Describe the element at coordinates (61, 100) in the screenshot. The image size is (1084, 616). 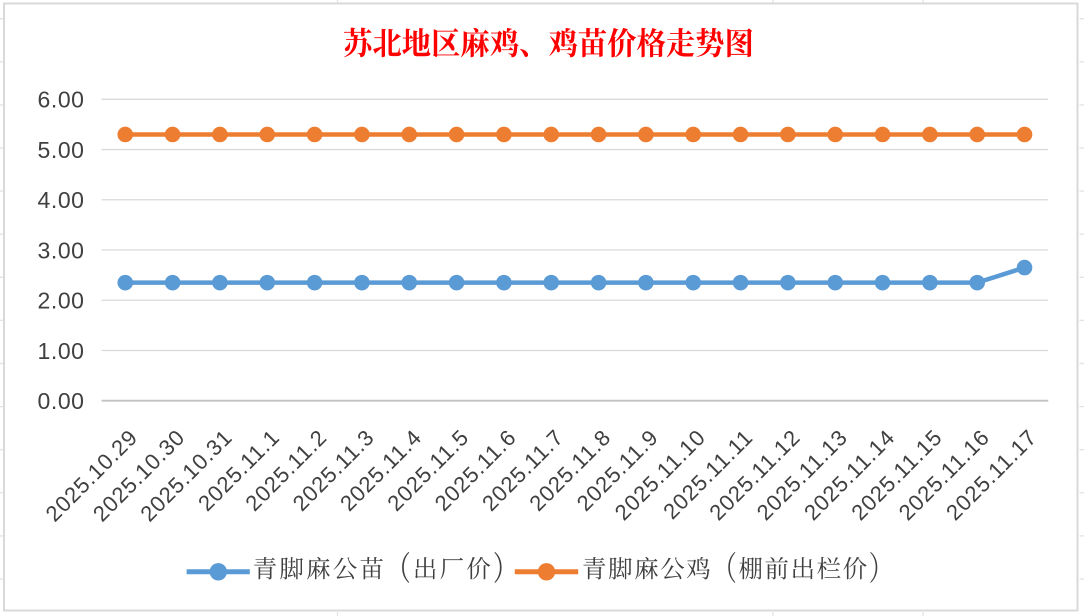
I see `svg-text: 6.00` at that location.